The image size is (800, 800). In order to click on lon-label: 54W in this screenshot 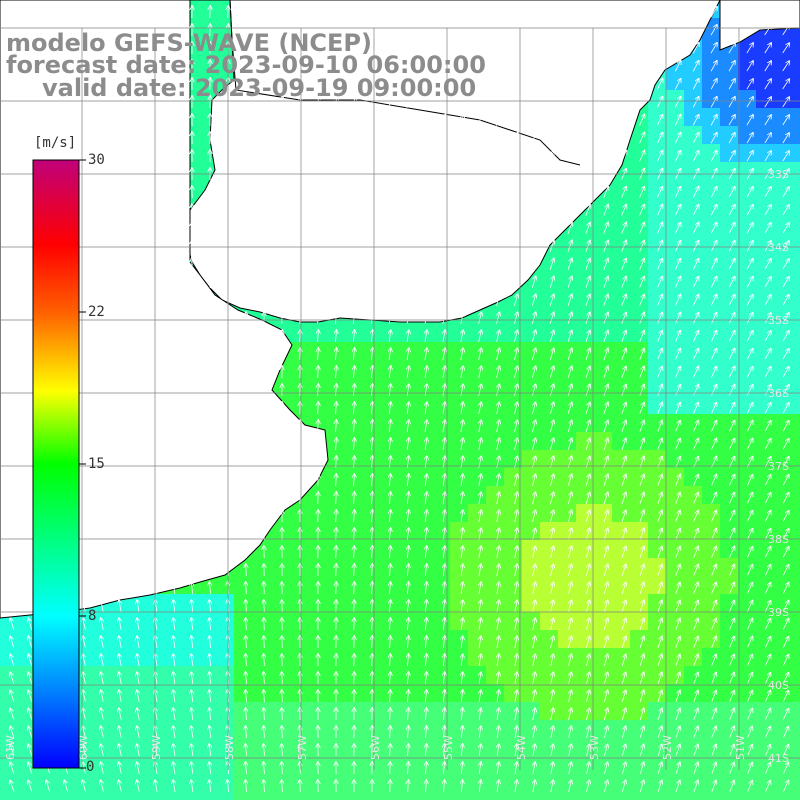, I will do `click(521, 747)`.